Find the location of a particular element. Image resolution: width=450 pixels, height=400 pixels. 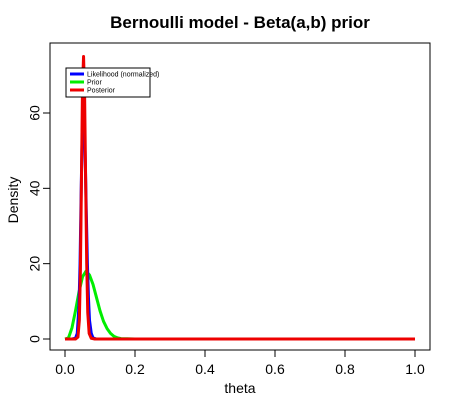

x-tick-label: 1.0 is located at coordinates (415, 369).